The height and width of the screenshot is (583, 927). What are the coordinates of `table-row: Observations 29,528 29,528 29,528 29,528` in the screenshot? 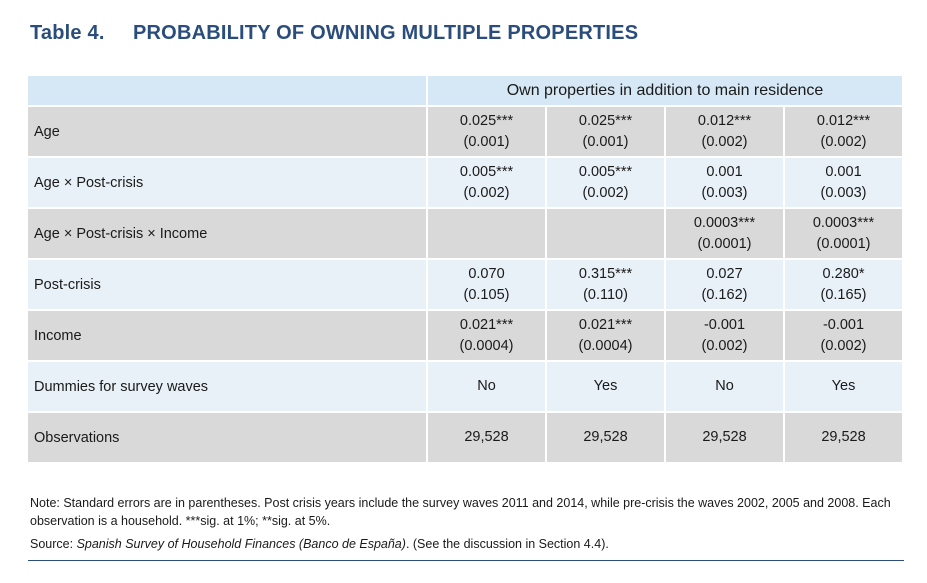 It's located at (465, 438).